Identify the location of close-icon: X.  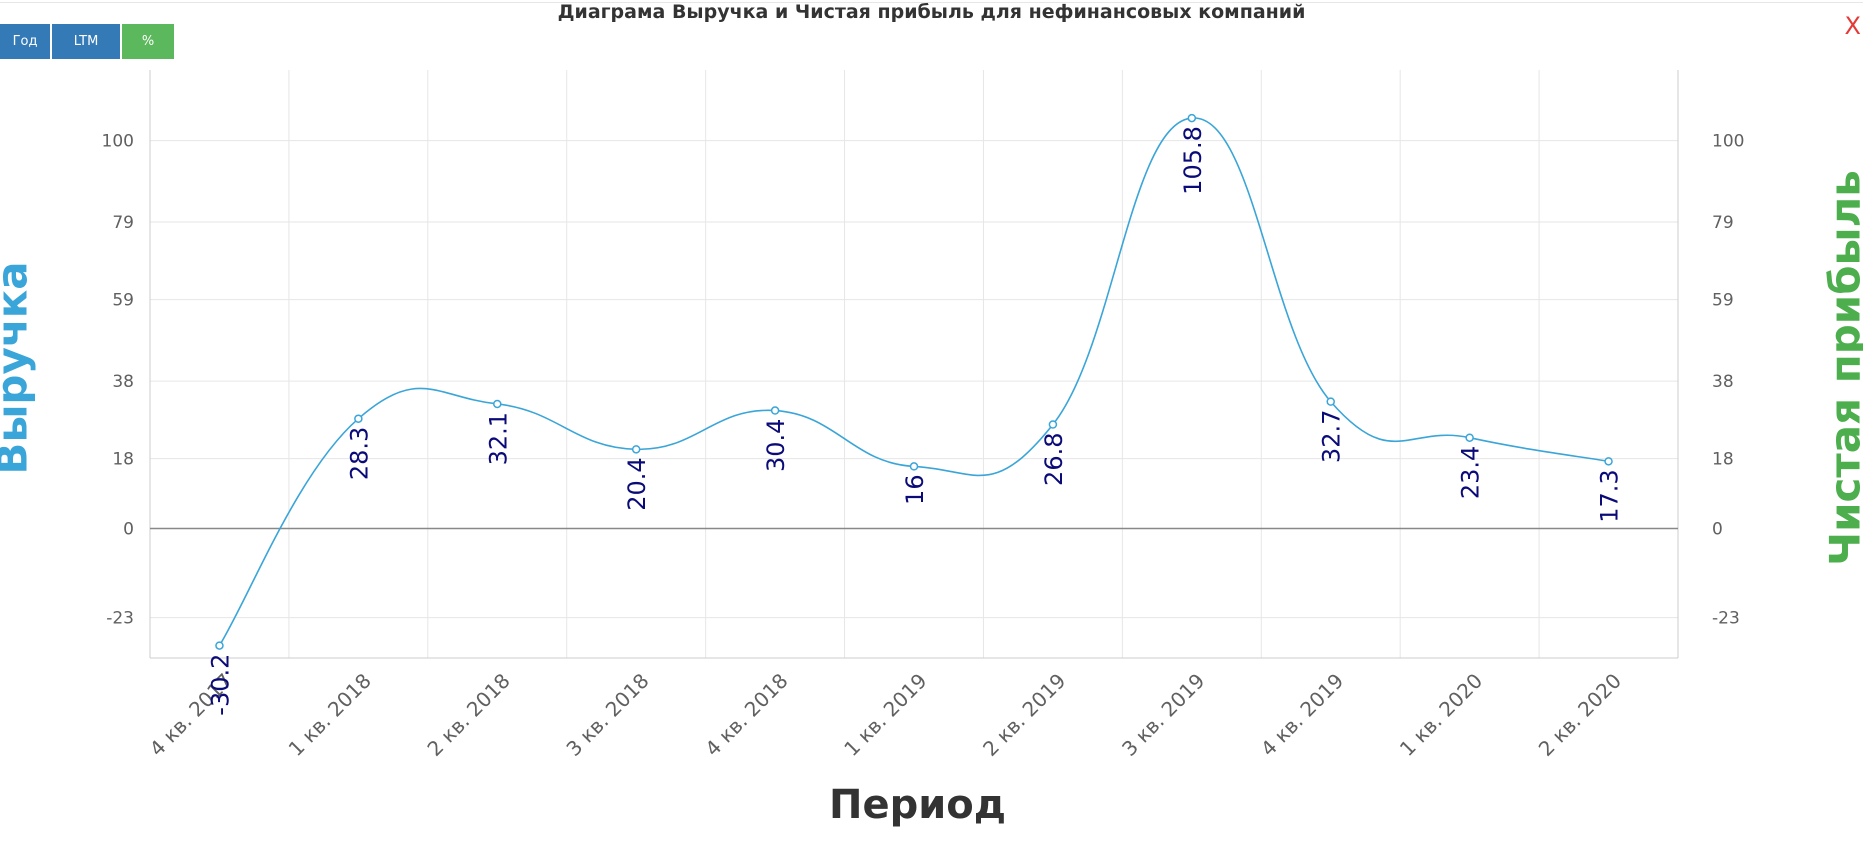
(1852, 26).